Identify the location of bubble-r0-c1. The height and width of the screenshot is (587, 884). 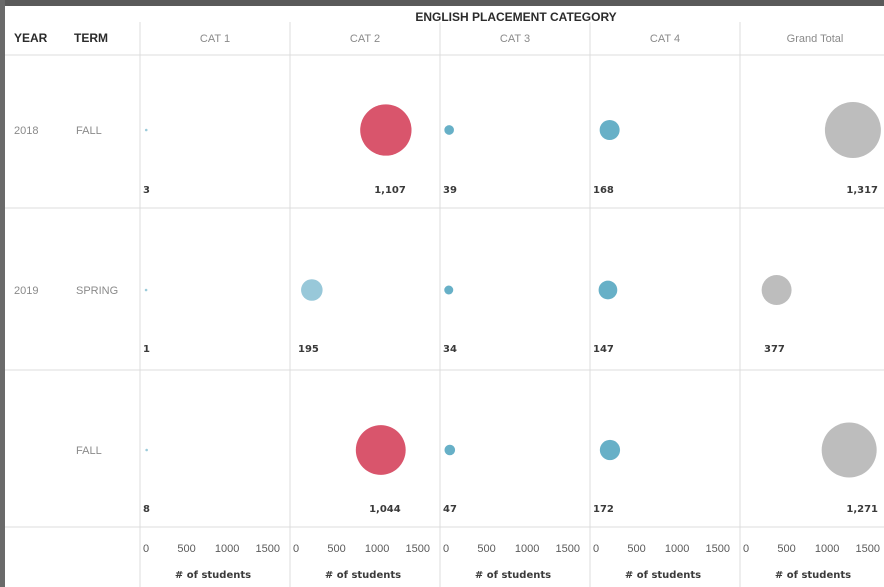
(386, 130).